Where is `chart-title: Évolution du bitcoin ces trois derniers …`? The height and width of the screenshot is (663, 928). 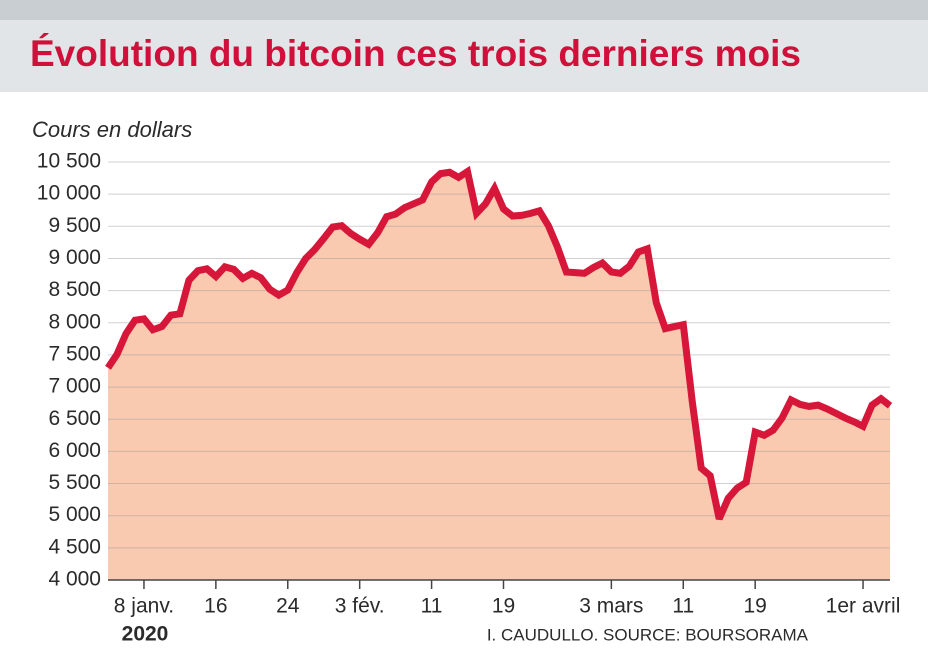 chart-title: Évolution du bitcoin ces trois derniers … is located at coordinates (415, 53).